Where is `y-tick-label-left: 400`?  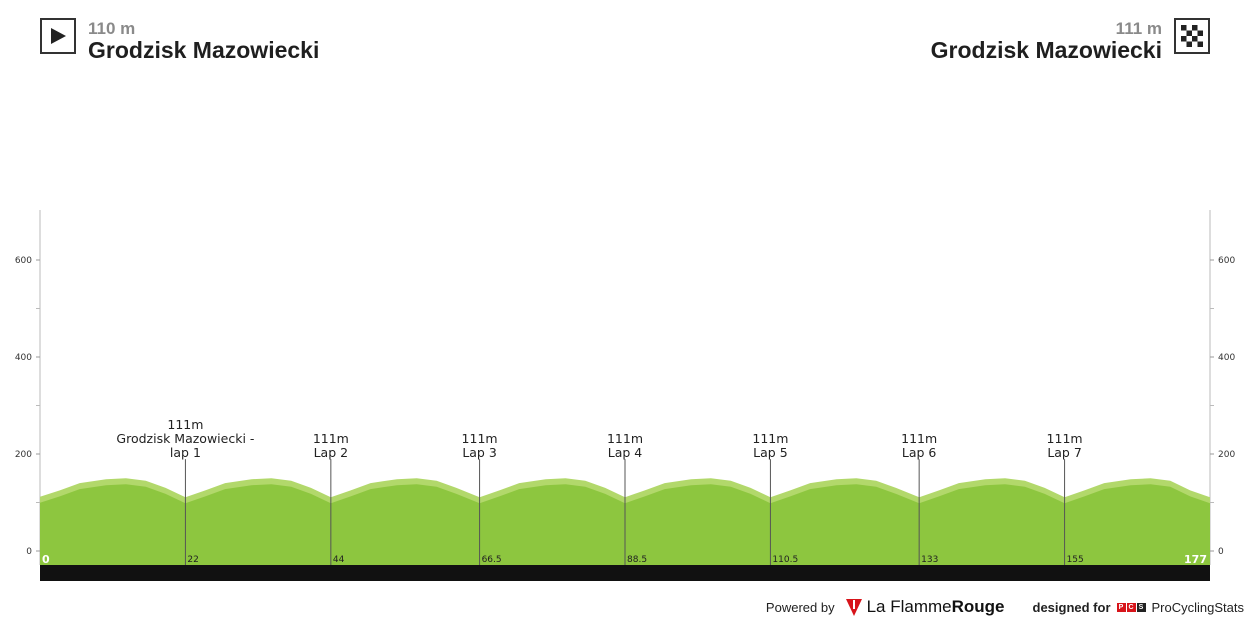
y-tick-label-left: 400 is located at coordinates (23, 358).